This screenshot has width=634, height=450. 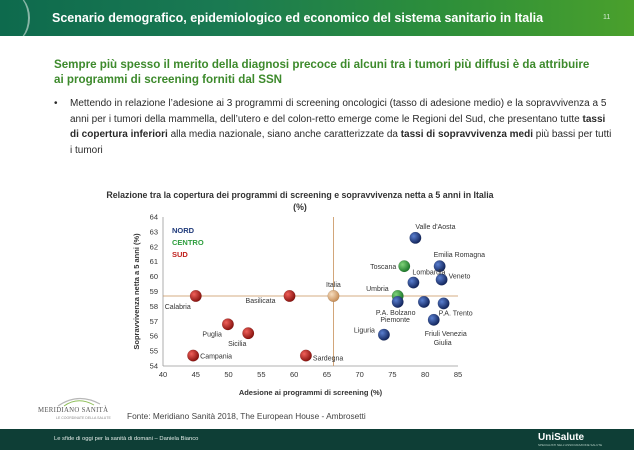 What do you see at coordinates (439, 266) in the screenshot?
I see `point-emilia-romagna` at bounding box center [439, 266].